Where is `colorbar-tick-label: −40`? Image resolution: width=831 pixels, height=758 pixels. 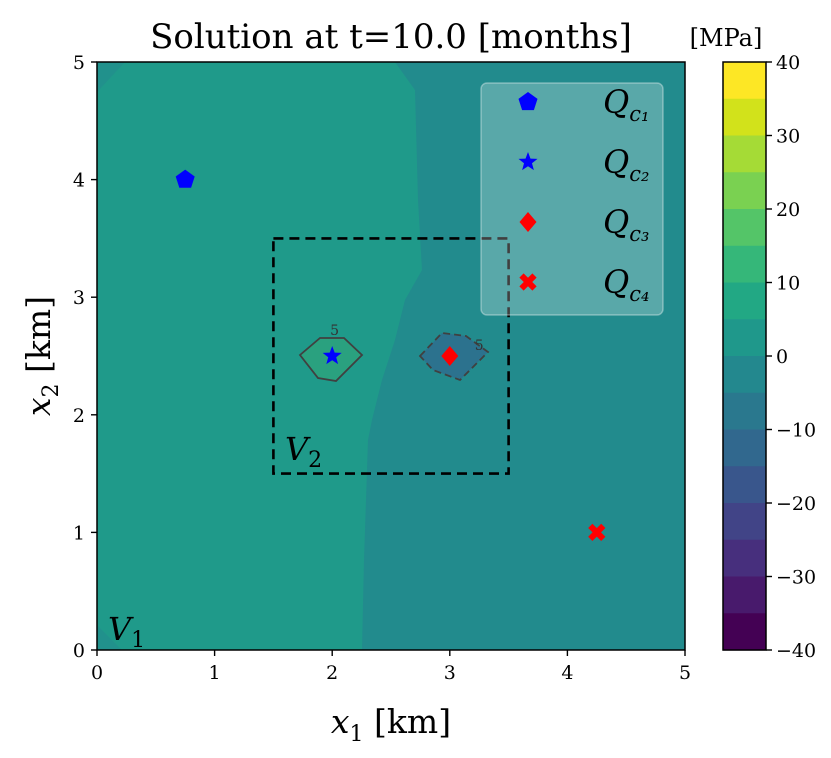
colorbar-tick-label: −40 is located at coordinates (796, 651).